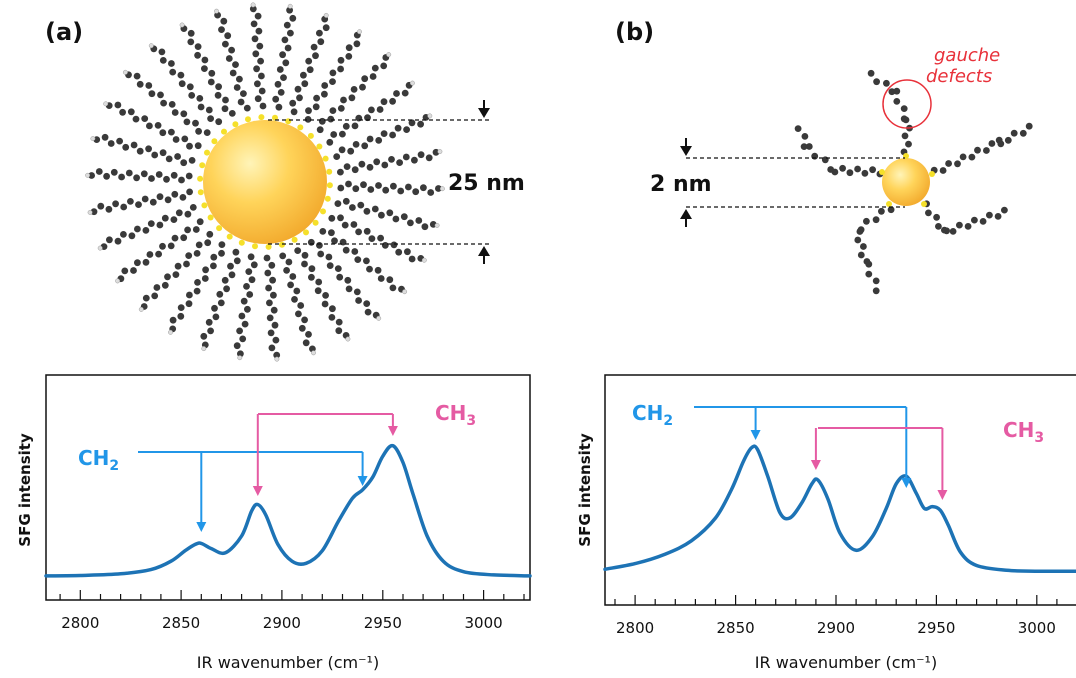 The height and width of the screenshot is (678, 1076). I want to click on gold-nanoparticle-a, so click(265, 182).